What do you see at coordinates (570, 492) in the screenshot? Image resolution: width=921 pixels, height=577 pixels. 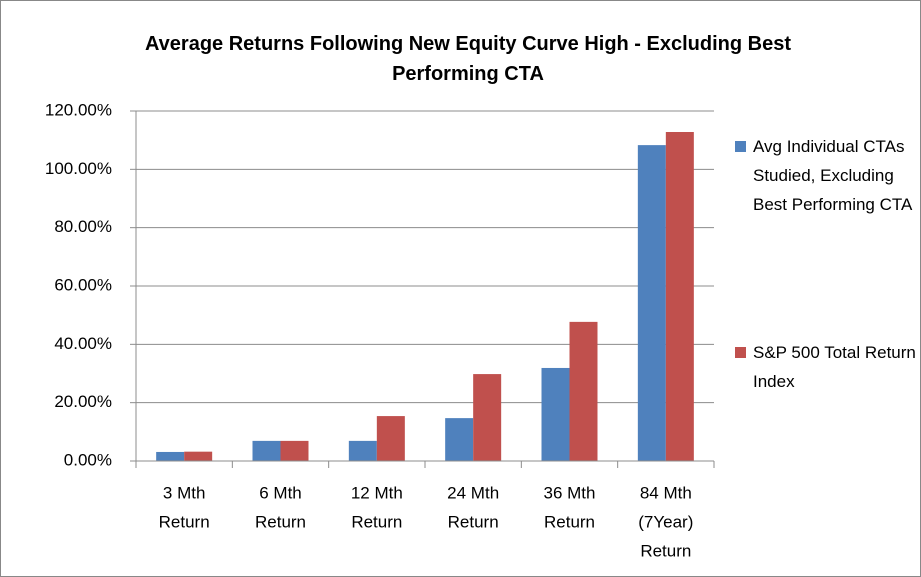 I see `x-tick-label: 36 Mth` at bounding box center [570, 492].